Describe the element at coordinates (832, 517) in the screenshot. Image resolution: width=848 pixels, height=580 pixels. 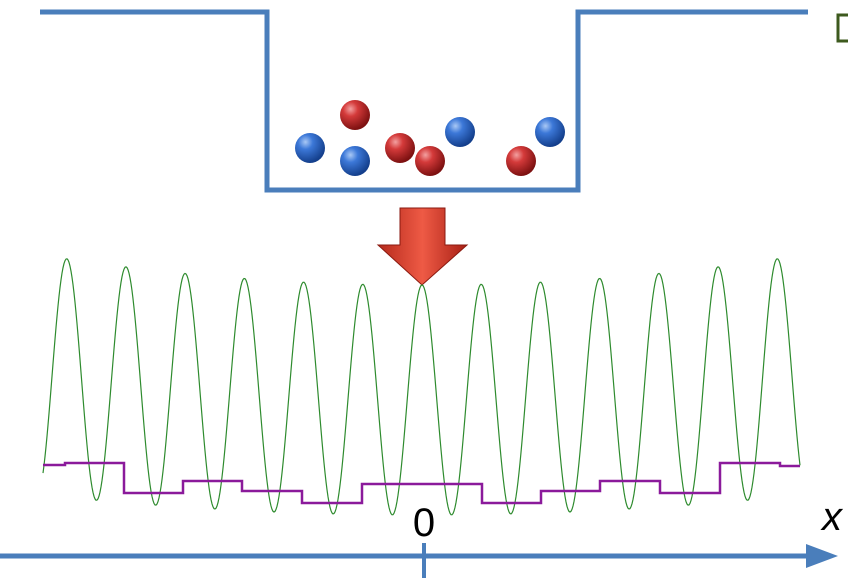
I see `axis-label: x` at that location.